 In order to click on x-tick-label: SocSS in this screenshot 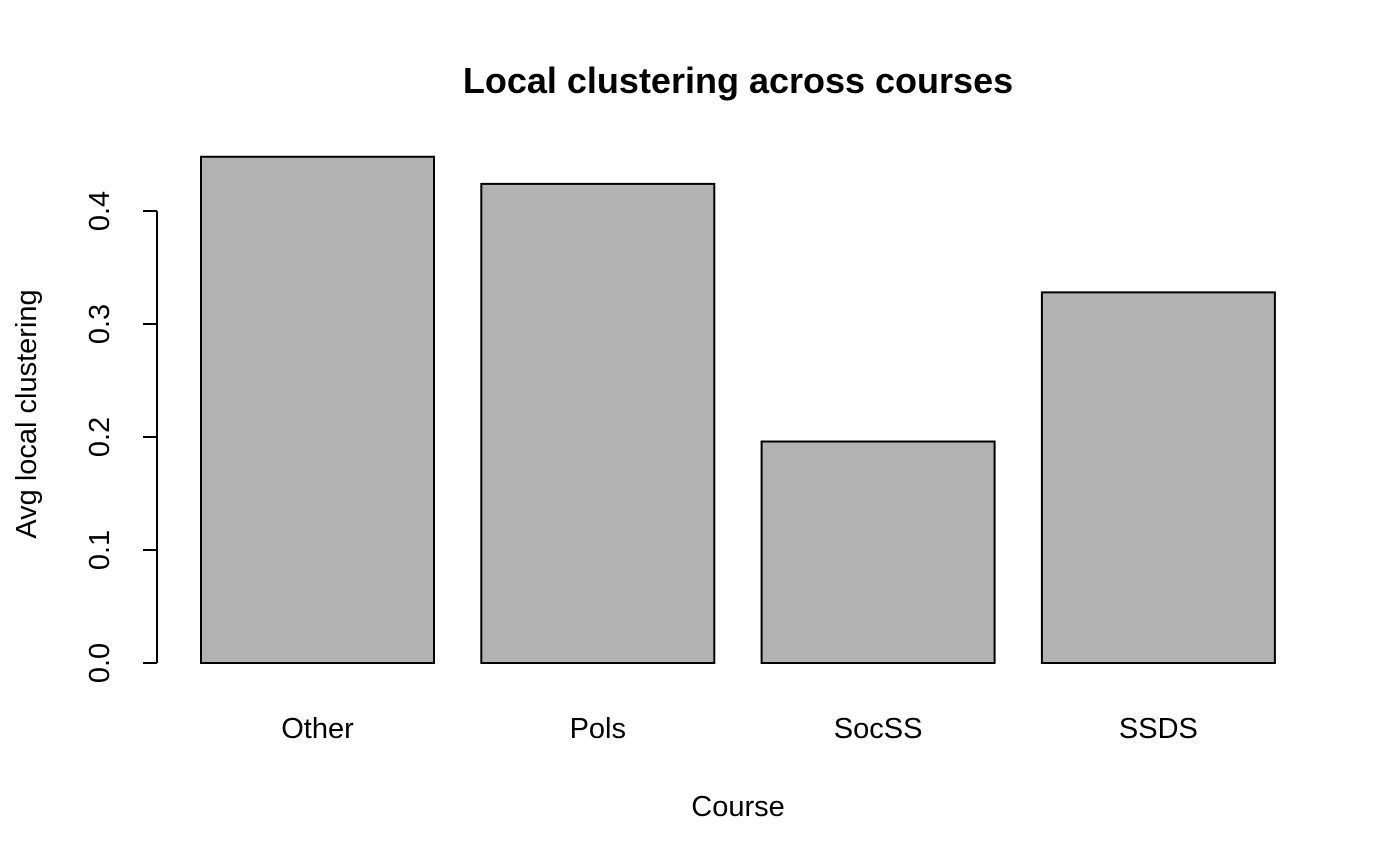, I will do `click(878, 729)`.